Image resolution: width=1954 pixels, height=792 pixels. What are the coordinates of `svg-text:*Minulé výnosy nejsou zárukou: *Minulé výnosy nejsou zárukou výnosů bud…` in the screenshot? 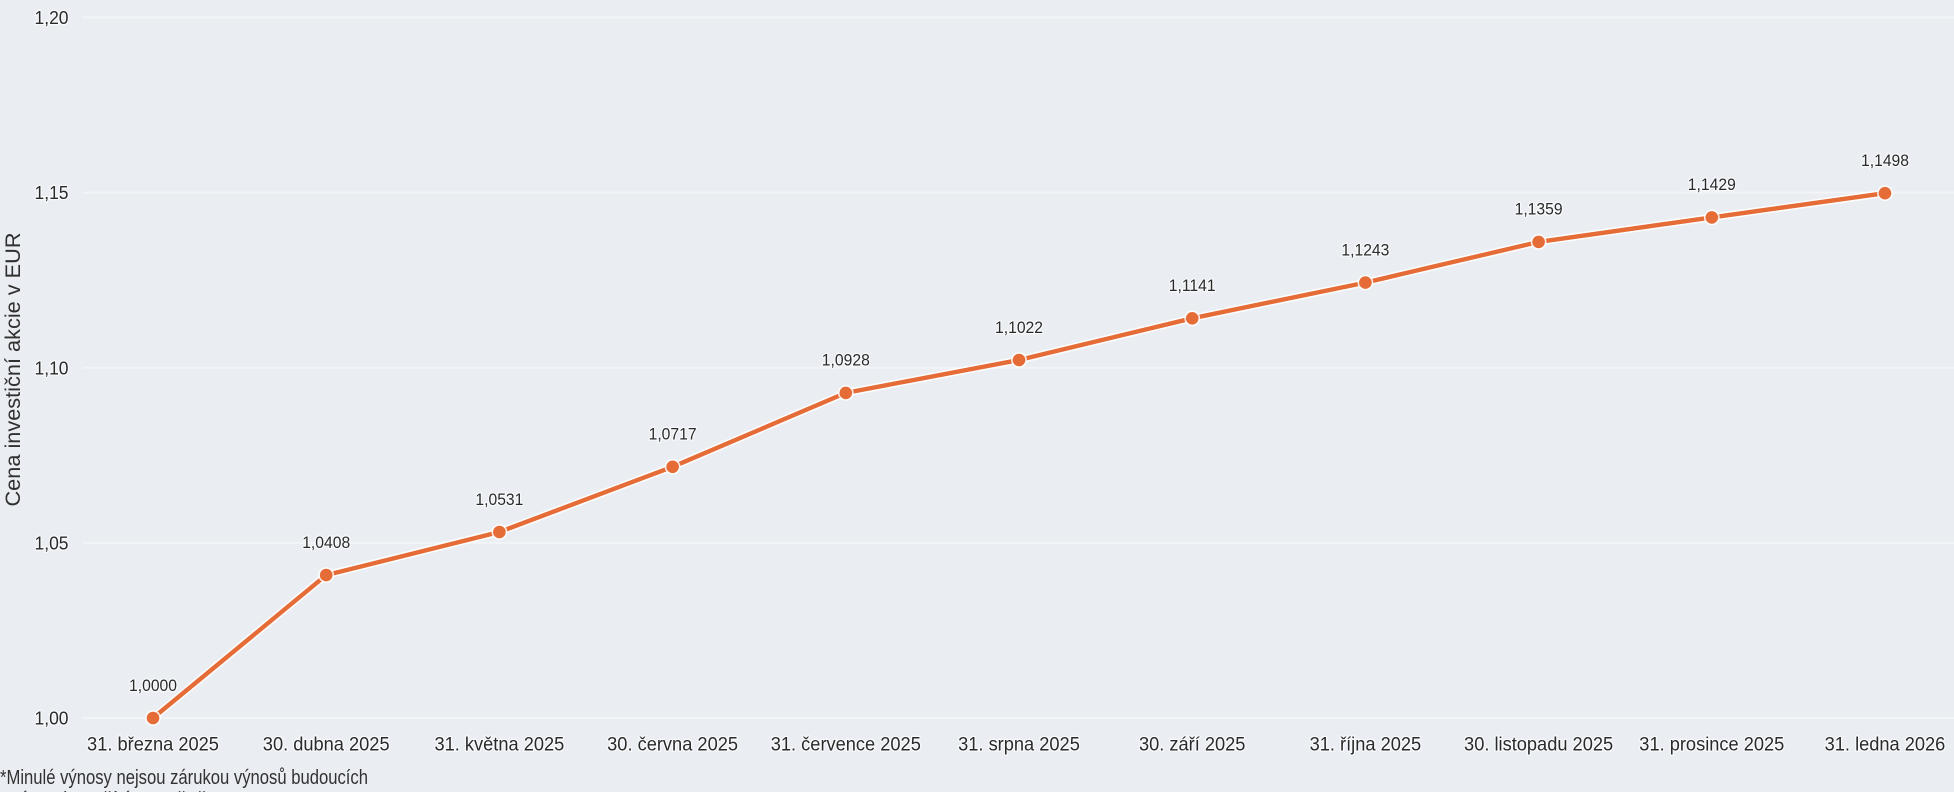 It's located at (184, 778).